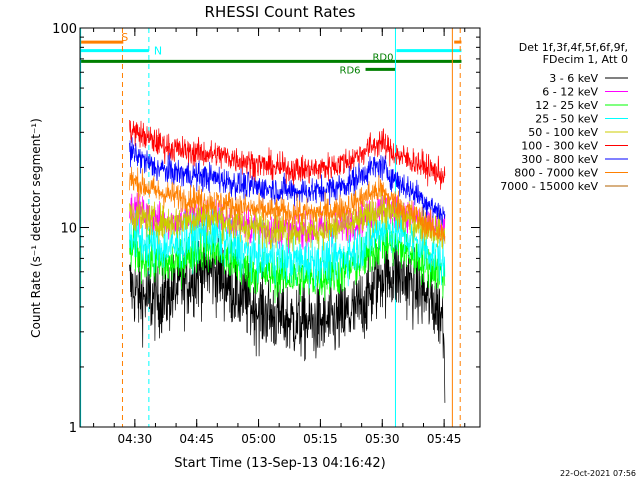 The image size is (640, 480). What do you see at coordinates (196, 439) in the screenshot?
I see `x-tick-label: 04:45` at bounding box center [196, 439].